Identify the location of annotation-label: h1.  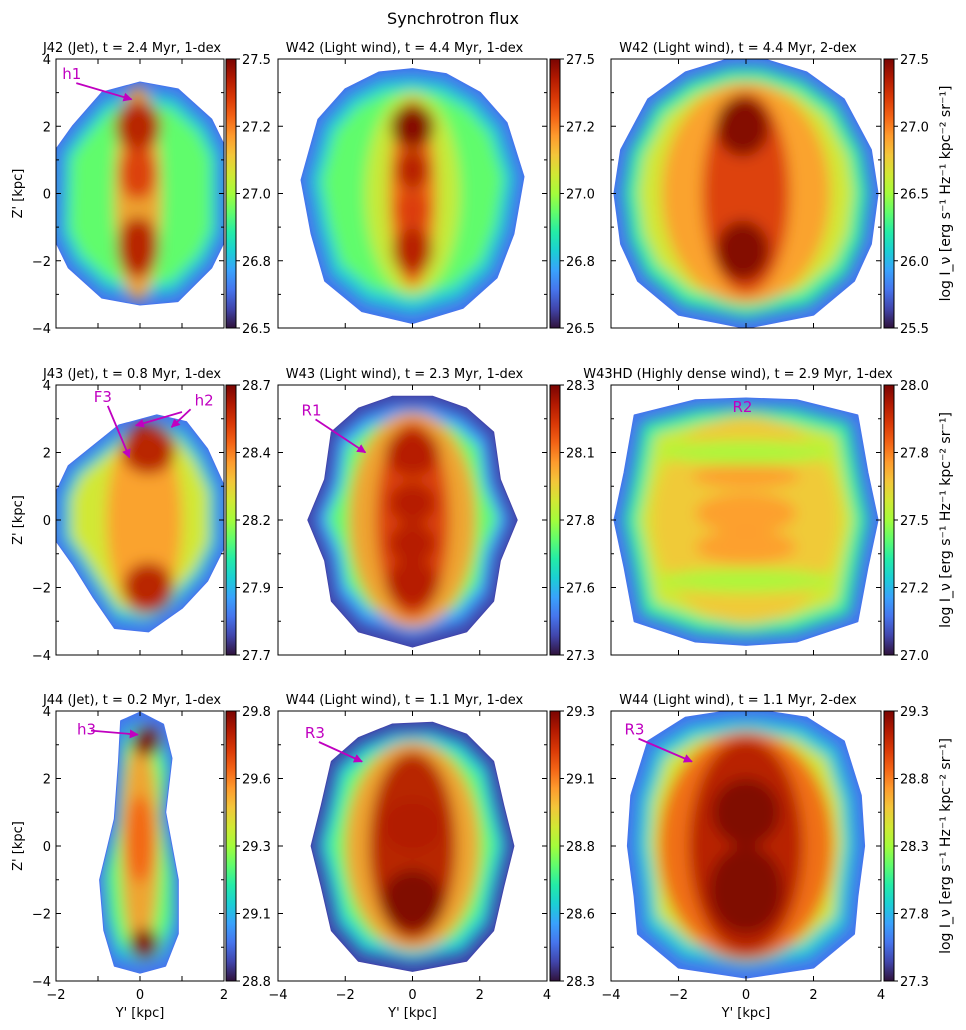
(71, 74).